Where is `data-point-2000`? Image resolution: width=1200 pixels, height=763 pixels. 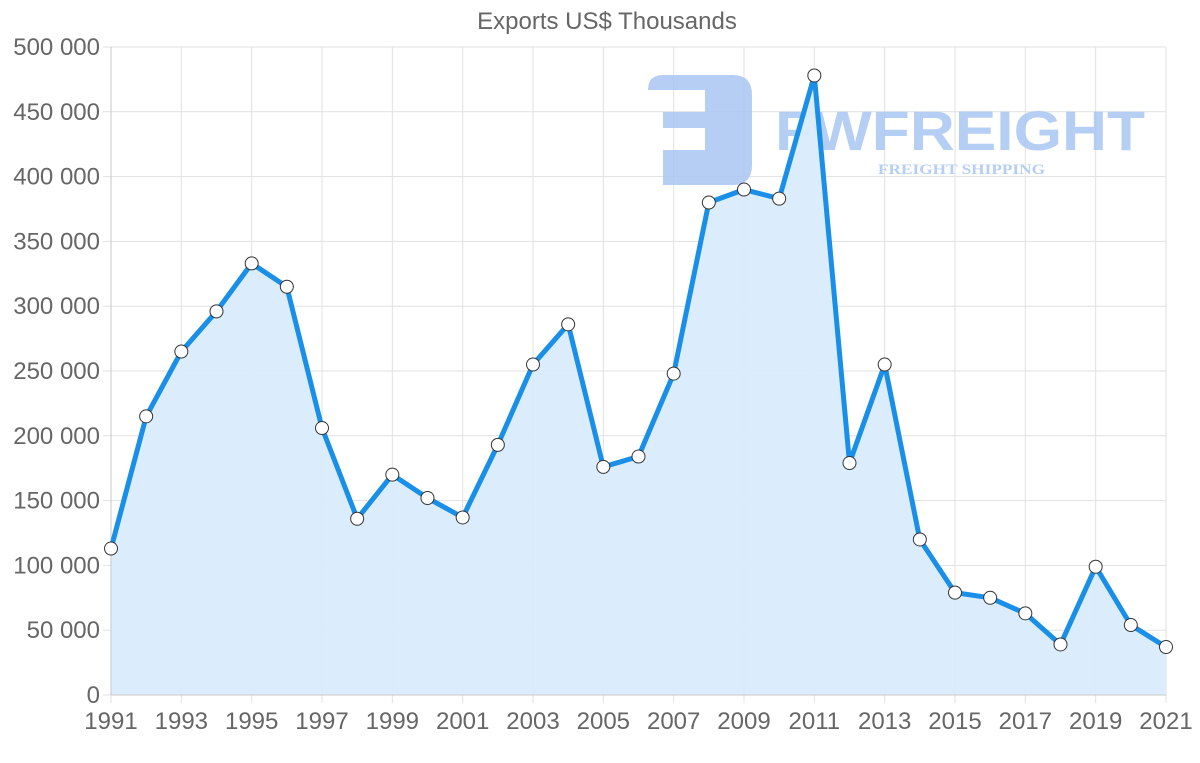 data-point-2000 is located at coordinates (427, 498).